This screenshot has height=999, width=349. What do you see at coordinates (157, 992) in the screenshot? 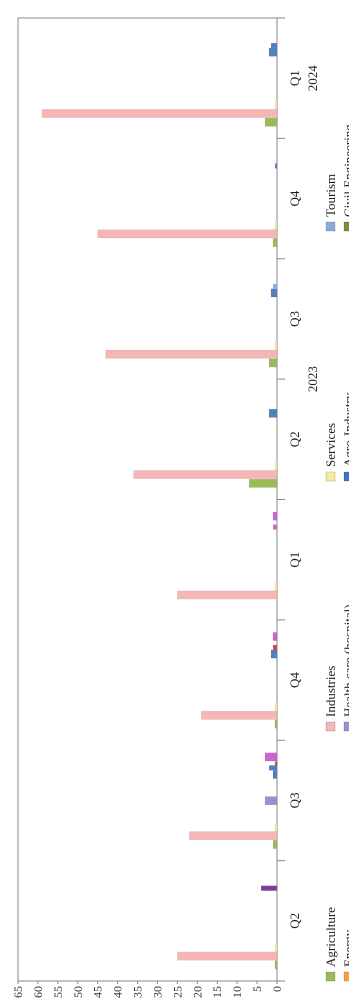
I see `y-tick-label: 30` at bounding box center [157, 992].